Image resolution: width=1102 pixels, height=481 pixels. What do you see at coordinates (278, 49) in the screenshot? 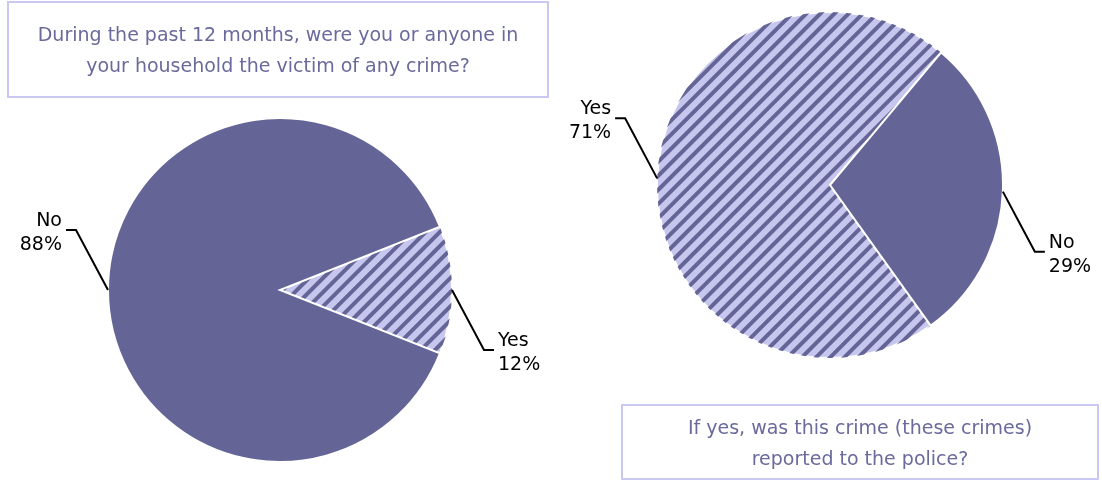
I see `chart-title: During the past 12 months, were you or anyone in your household the victim of any crime?` at bounding box center [278, 49].